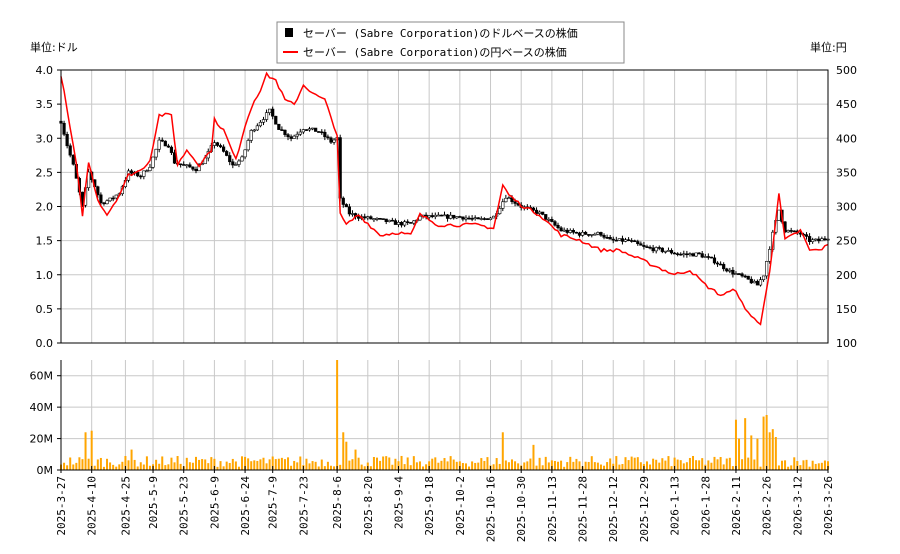 Image resolution: width=900 pixels, height=554 pixels. I want to click on y-tick-label-right: 100, so click(846, 343).